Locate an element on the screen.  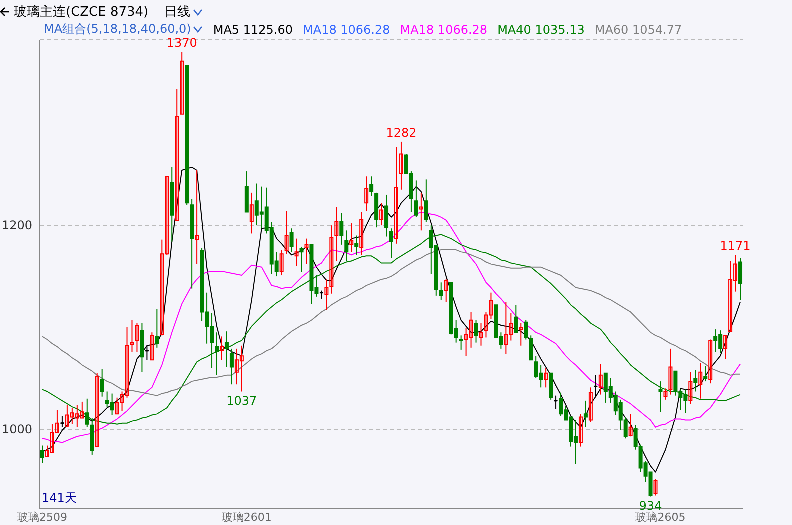
x-tick-label: 玻璃2601 is located at coordinates (247, 517).